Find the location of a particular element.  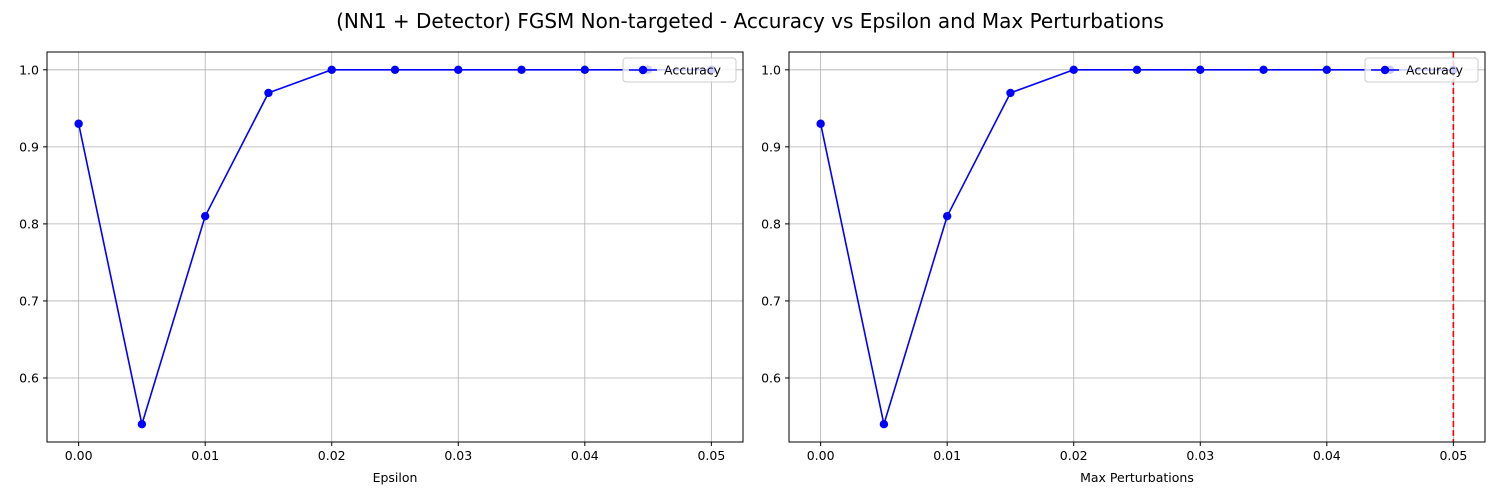

x-axis-label: Max Perturbations is located at coordinates (1137, 477).